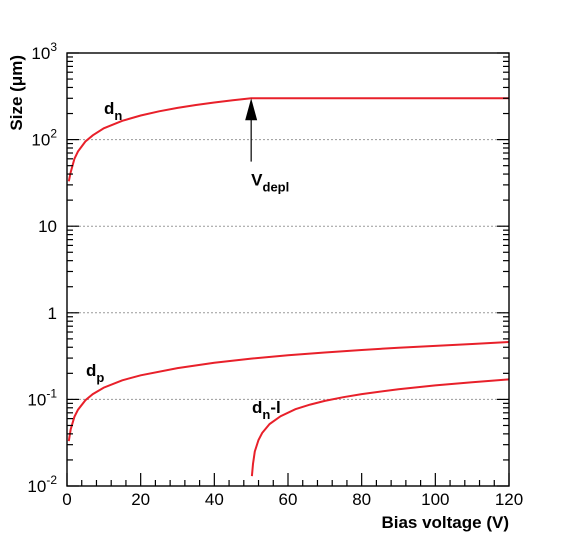  What do you see at coordinates (42, 484) in the screenshot?
I see `y-tick-label: 10⁻²` at bounding box center [42, 484].